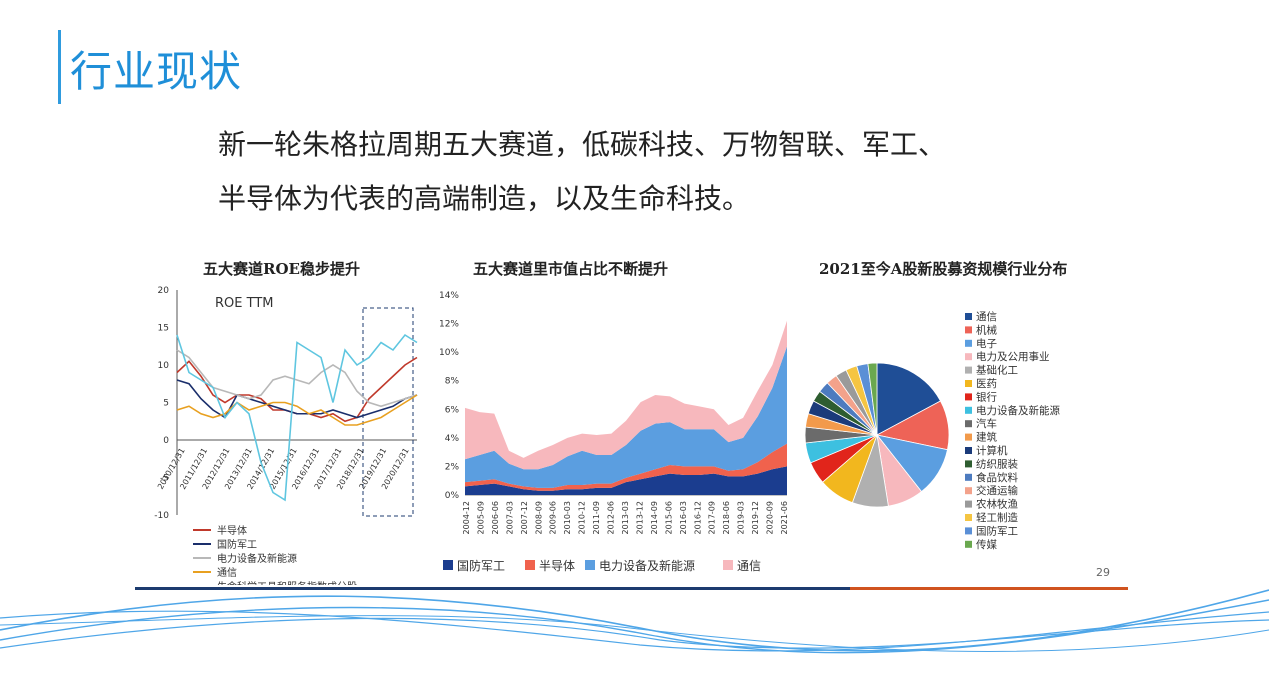 The width and height of the screenshot is (1269, 695). I want to click on chart2-x-tick-label: 2009-06, so click(553, 517).